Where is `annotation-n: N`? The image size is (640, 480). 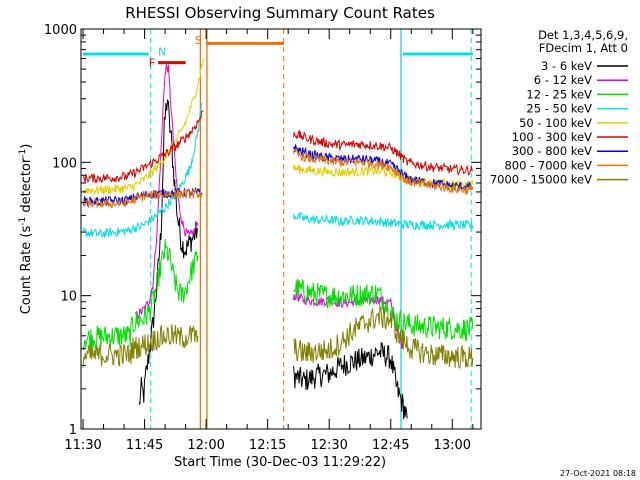 annotation-n: N is located at coordinates (162, 51).